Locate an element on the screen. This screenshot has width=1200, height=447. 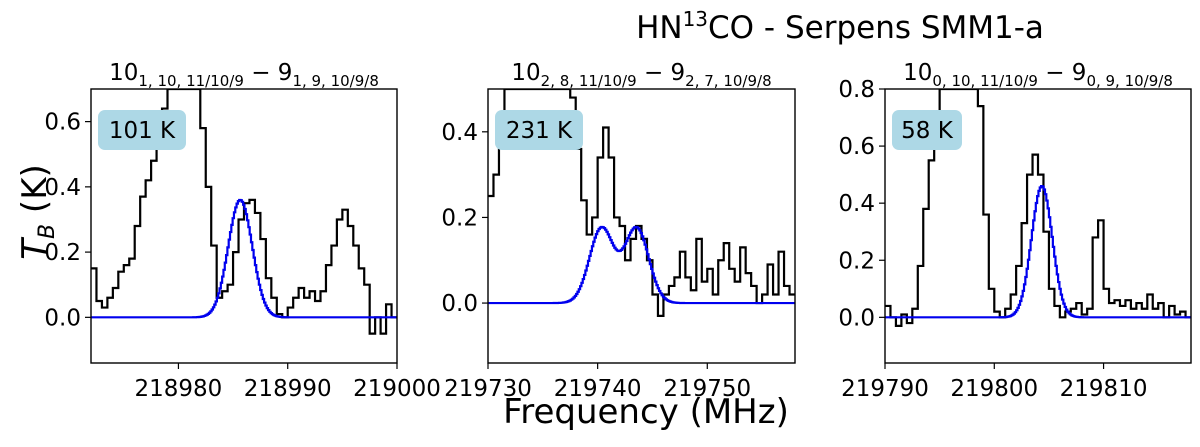
temperature-badge-label: 101 K is located at coordinates (142, 131).